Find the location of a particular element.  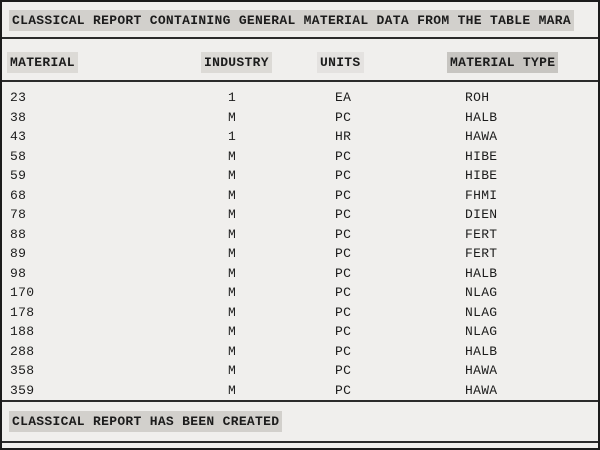

table-row: 43 1 HR HAWA is located at coordinates (300, 137).